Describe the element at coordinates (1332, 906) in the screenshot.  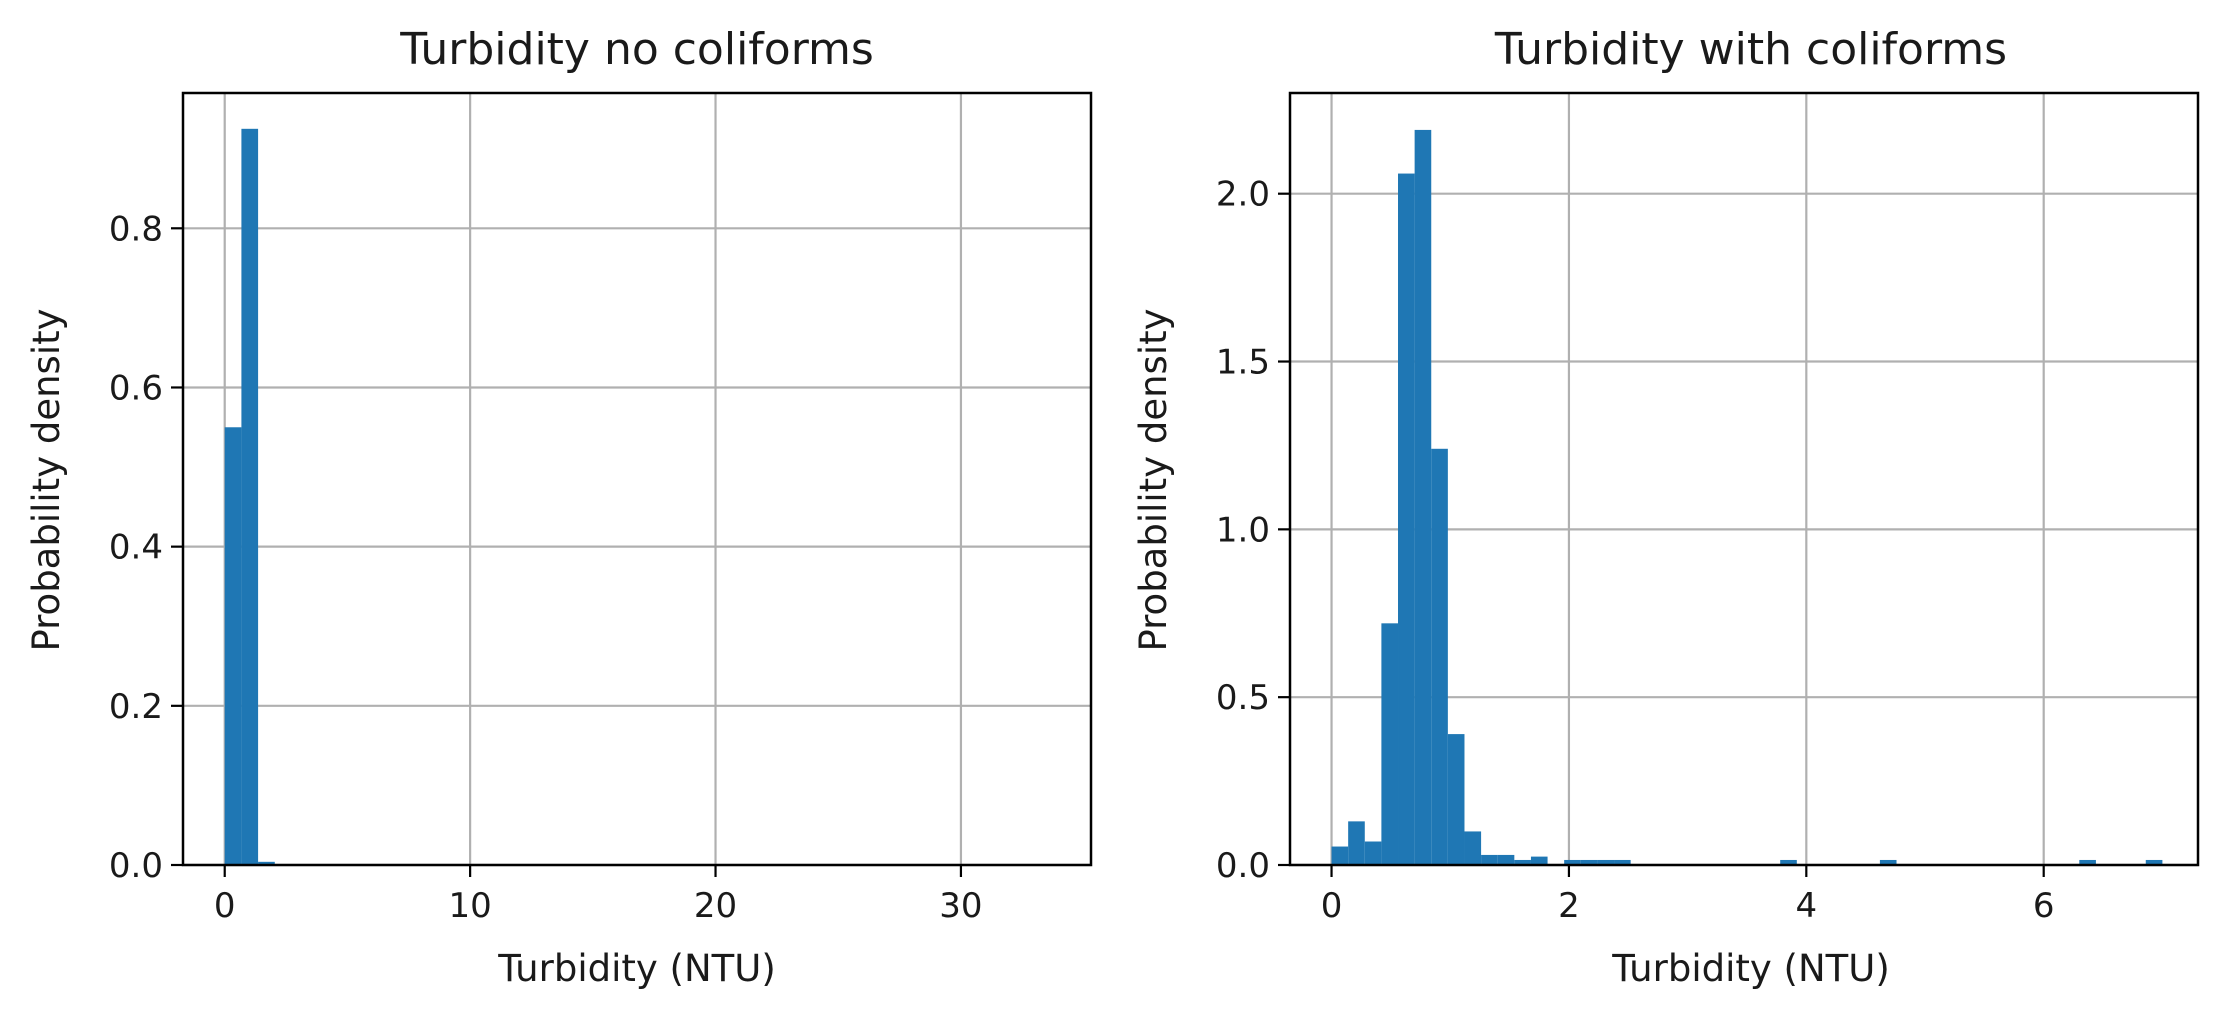
I see `x-tick-label-right: 0` at that location.